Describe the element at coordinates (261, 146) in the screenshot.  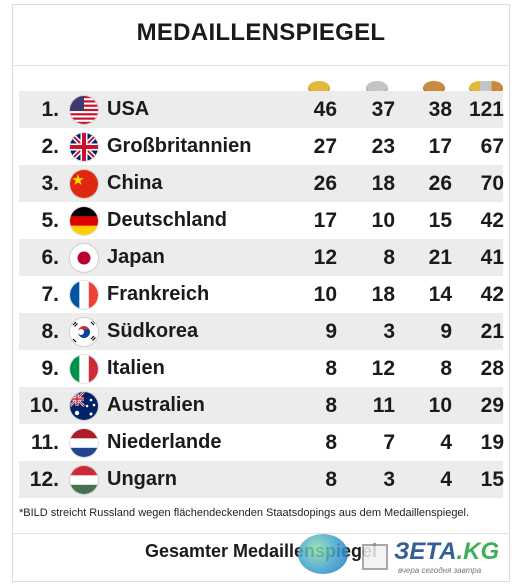
I see `table-row: 2. Großbritannien 27 23 17 67` at that location.